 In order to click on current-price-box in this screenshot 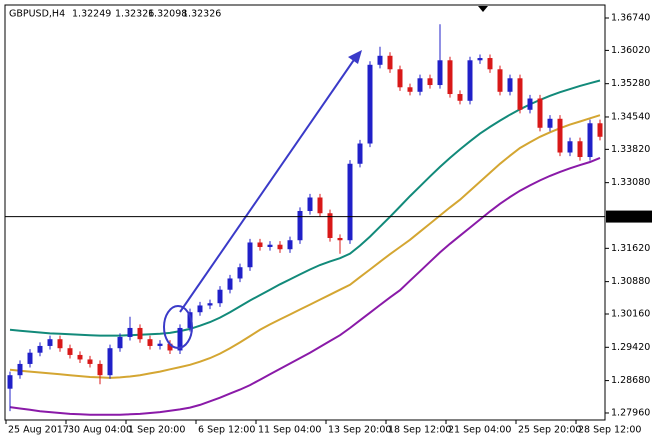, I will do `click(629, 216)`.